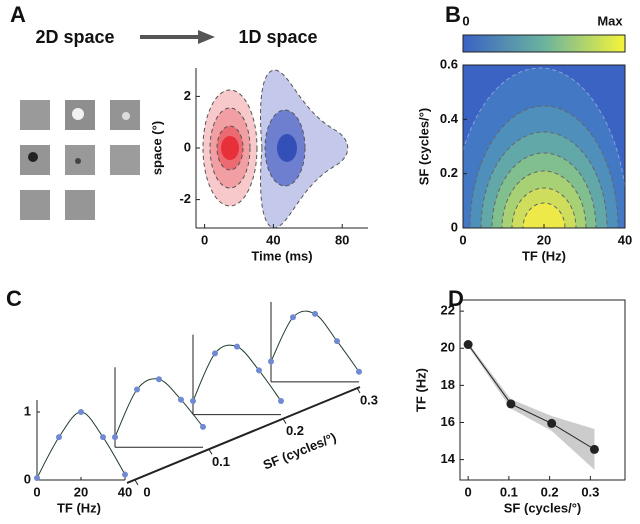  Describe the element at coordinates (74, 37) in the screenshot. I see `annotation: 2D space` at that location.